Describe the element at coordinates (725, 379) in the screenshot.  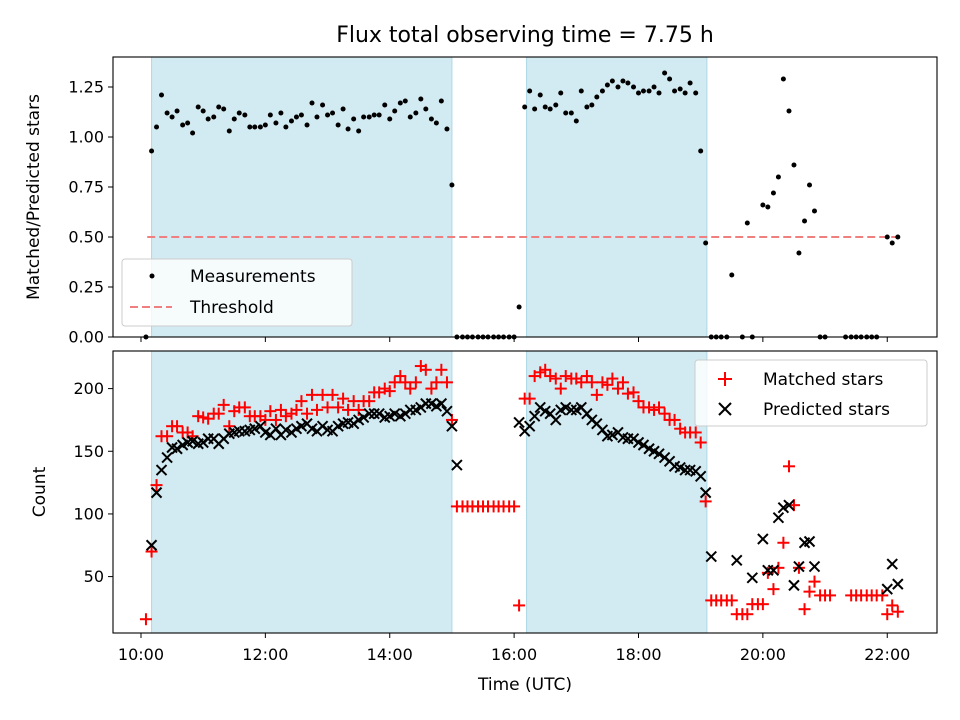
I see `legend-matched-marker` at that location.